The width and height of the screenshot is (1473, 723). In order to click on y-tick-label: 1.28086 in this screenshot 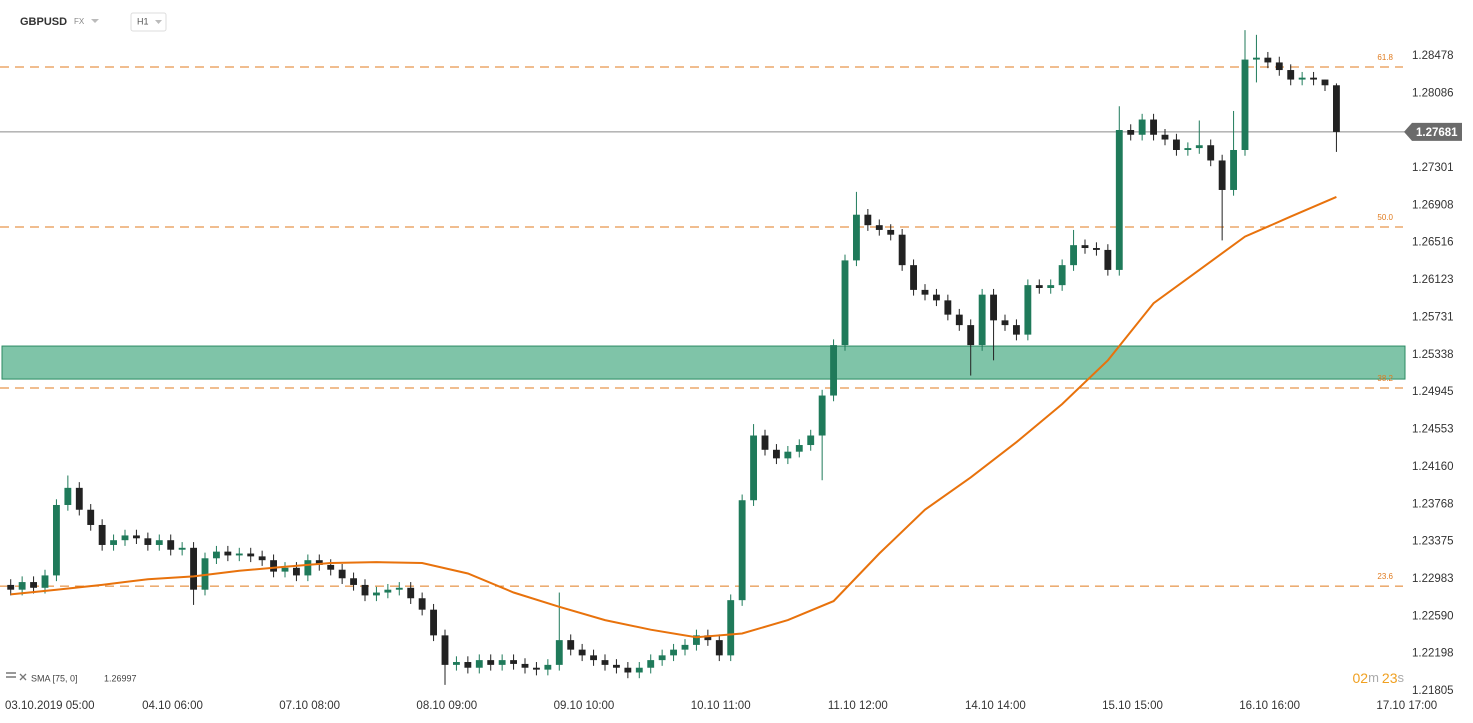, I will do `click(1433, 93)`.